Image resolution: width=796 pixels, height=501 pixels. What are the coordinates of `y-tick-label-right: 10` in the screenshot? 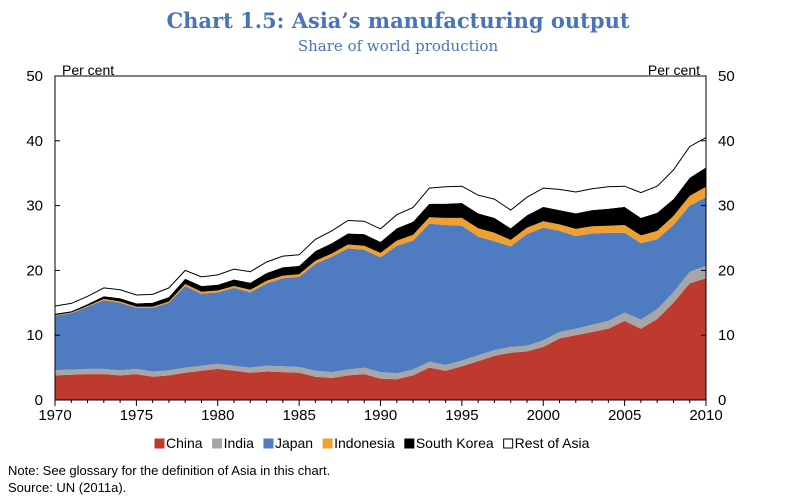 It's located at (726, 335).